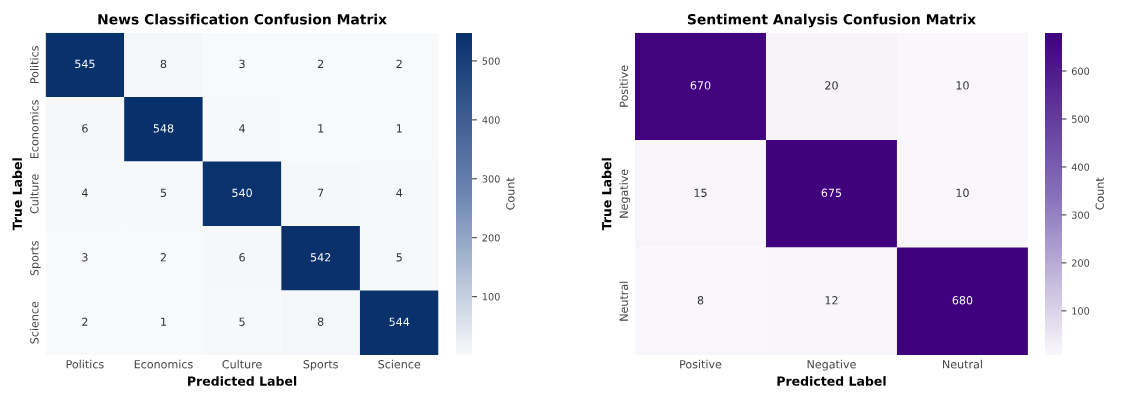  I want to click on x-tick-label: Sports, so click(320, 365).